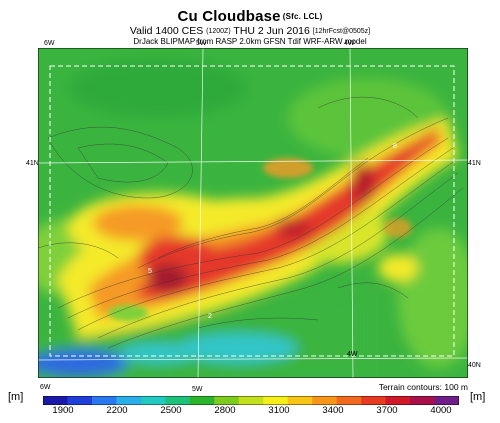 This screenshot has width=500, height=423. I want to click on lon-label-bottom-6w: 6W, so click(45, 387).